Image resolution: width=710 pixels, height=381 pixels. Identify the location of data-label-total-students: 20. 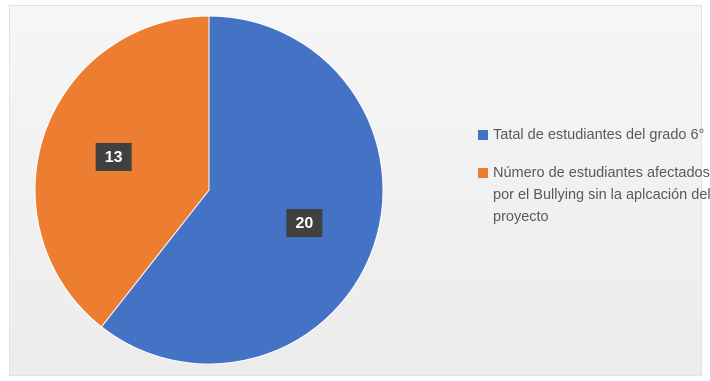
(304, 223).